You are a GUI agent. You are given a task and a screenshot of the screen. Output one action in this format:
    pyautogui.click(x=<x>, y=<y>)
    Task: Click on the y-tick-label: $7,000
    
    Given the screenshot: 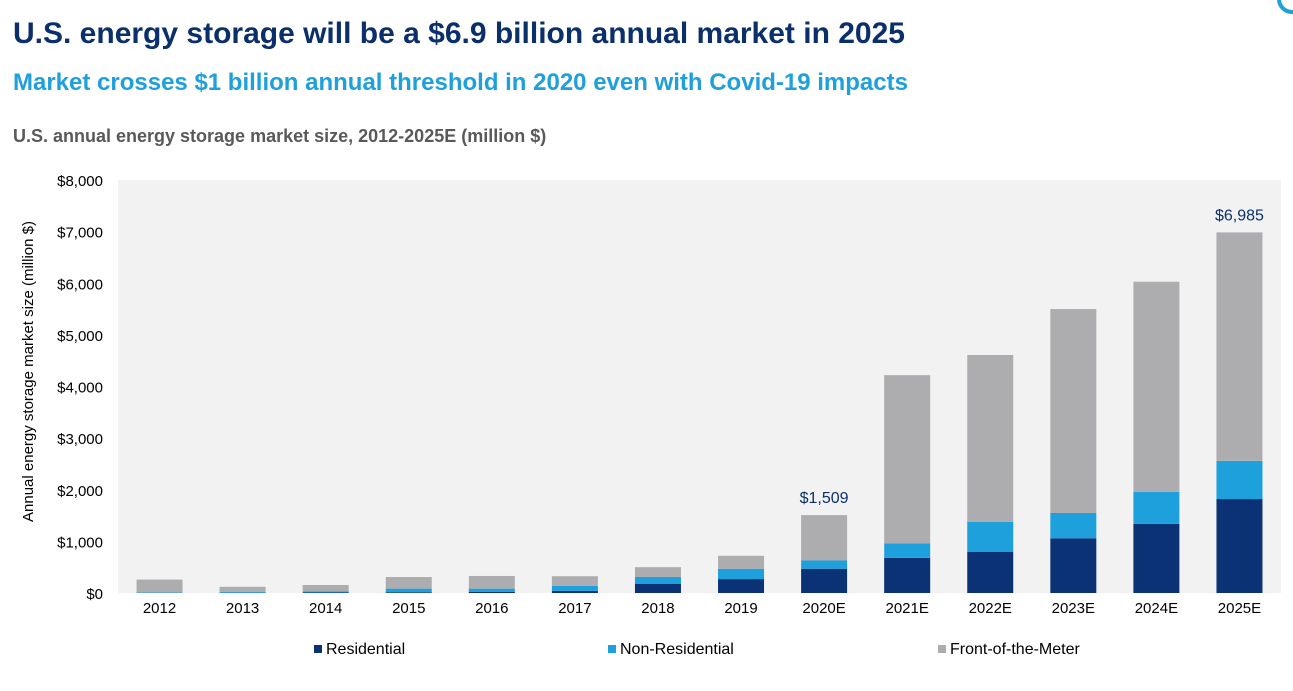 What is the action you would take?
    pyautogui.click(x=80, y=233)
    